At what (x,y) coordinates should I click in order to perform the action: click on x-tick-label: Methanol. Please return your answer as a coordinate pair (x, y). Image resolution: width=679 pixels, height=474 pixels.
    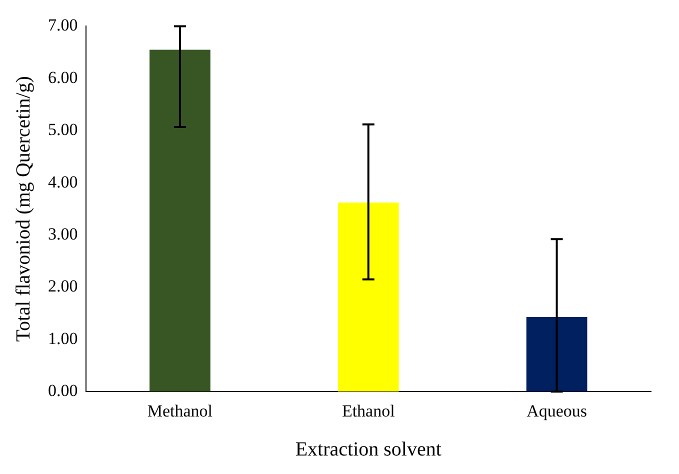
    Looking at the image, I should click on (180, 410).